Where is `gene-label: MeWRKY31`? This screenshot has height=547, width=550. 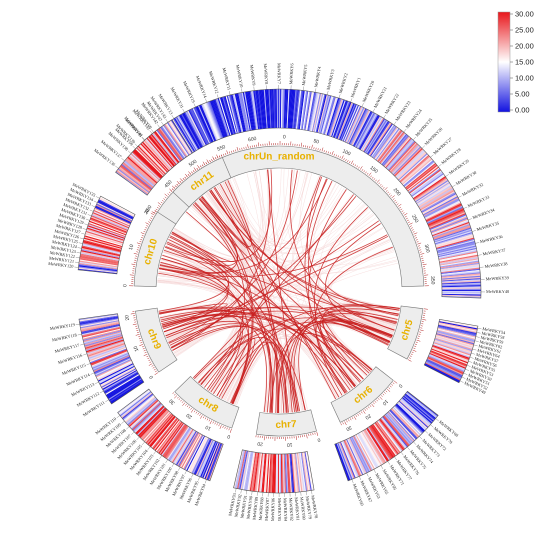
gene-label: MeWRKY31 is located at coordinates (177, 97).